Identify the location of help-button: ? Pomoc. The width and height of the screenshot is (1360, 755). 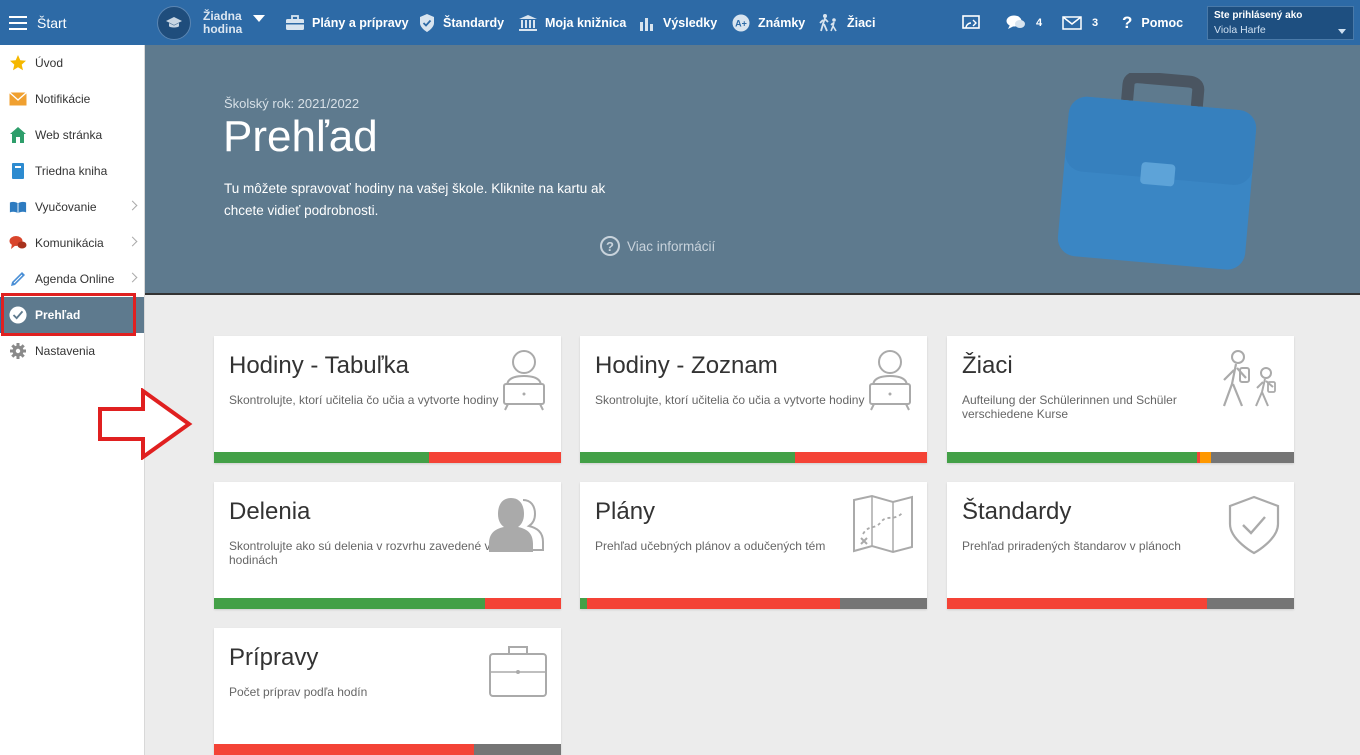
(1152, 22).